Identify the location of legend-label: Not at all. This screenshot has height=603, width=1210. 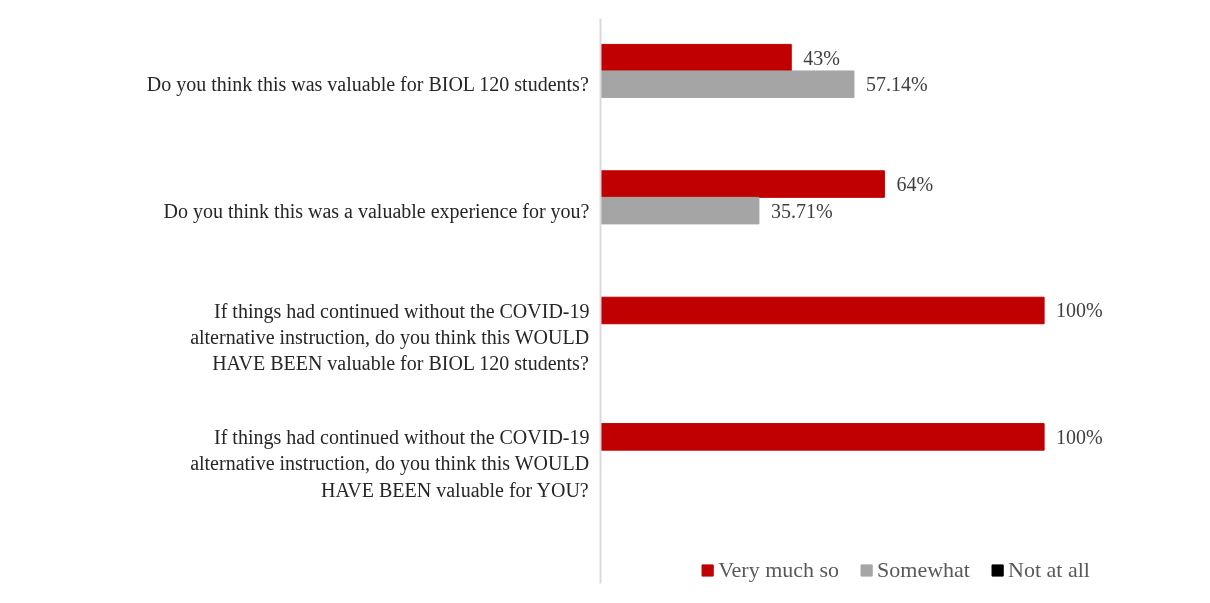
(1049, 570).